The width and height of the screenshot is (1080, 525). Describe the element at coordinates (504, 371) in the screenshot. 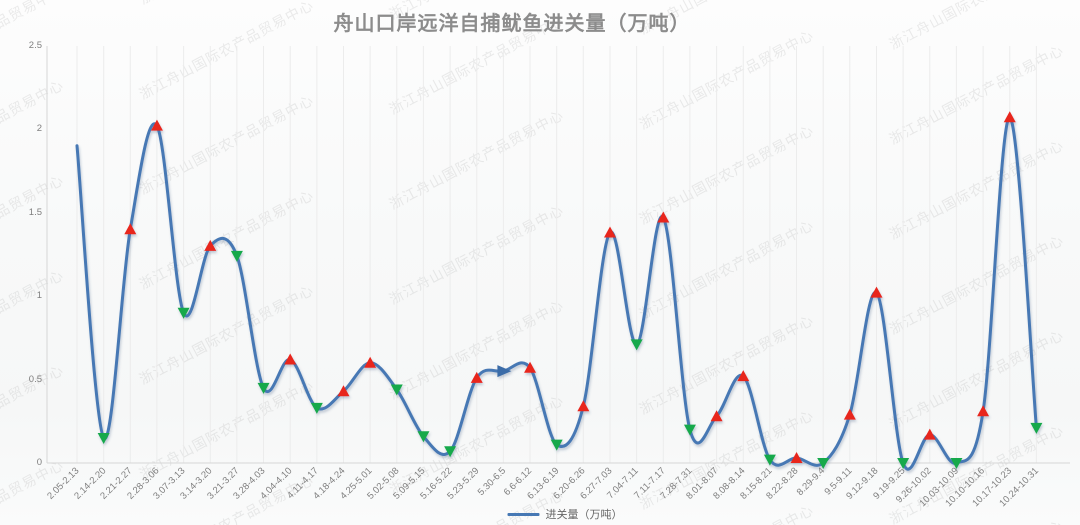

I see `flat-right-arrow-marker` at that location.